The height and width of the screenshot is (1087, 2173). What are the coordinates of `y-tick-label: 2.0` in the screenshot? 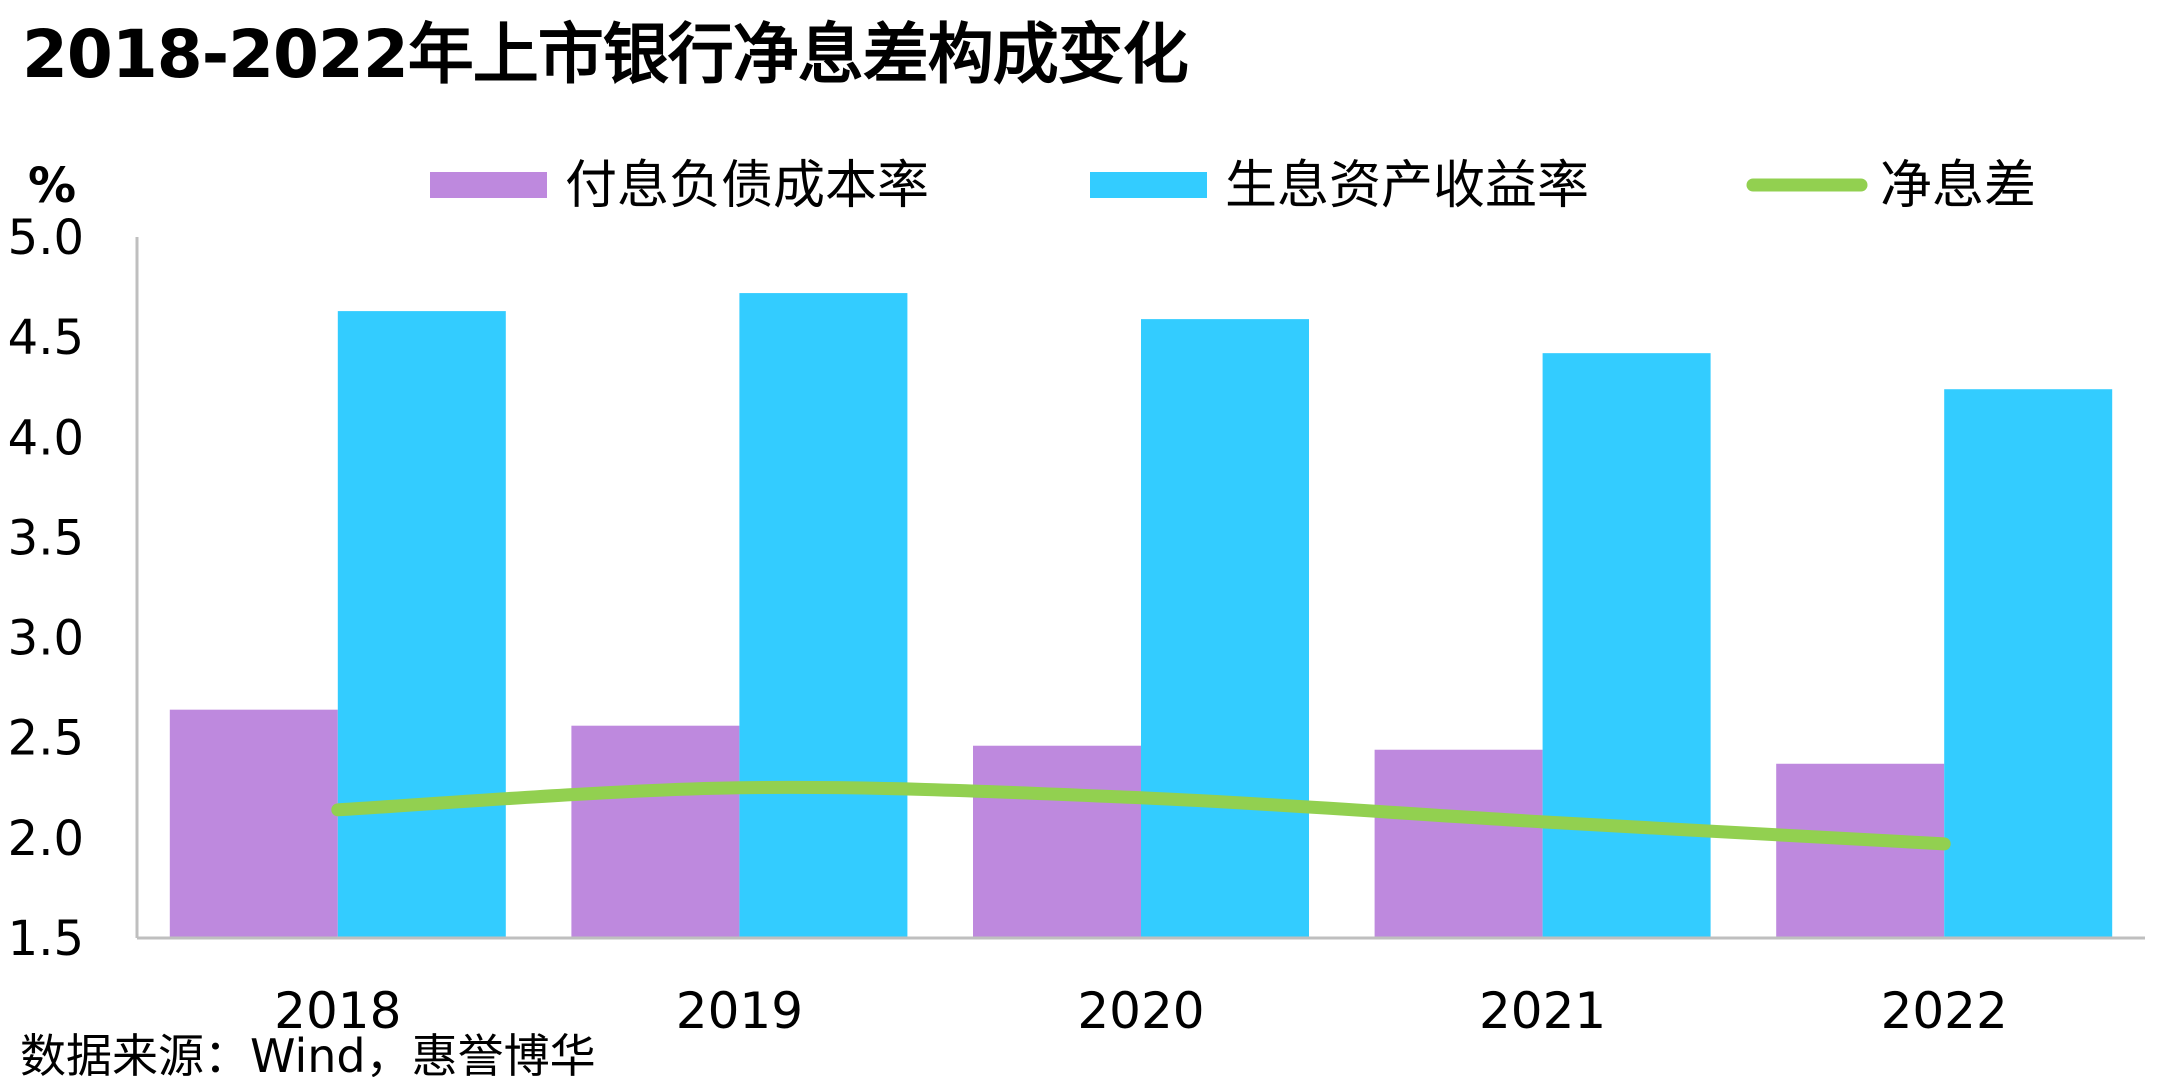 It's located at (46, 839).